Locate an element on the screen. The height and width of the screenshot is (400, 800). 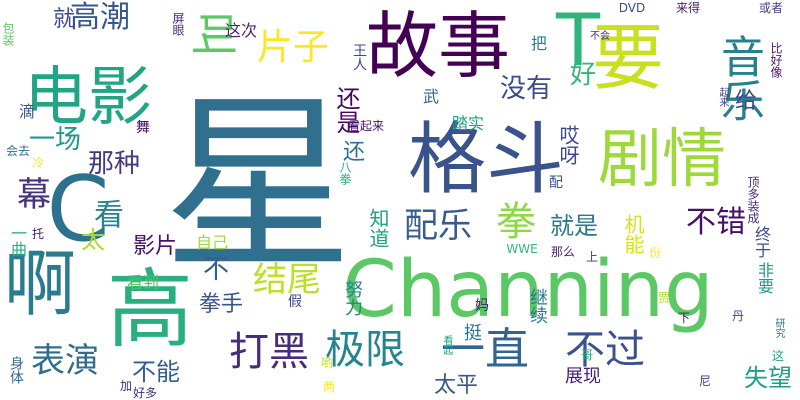
cloud-word: 上 is located at coordinates (592, 257).